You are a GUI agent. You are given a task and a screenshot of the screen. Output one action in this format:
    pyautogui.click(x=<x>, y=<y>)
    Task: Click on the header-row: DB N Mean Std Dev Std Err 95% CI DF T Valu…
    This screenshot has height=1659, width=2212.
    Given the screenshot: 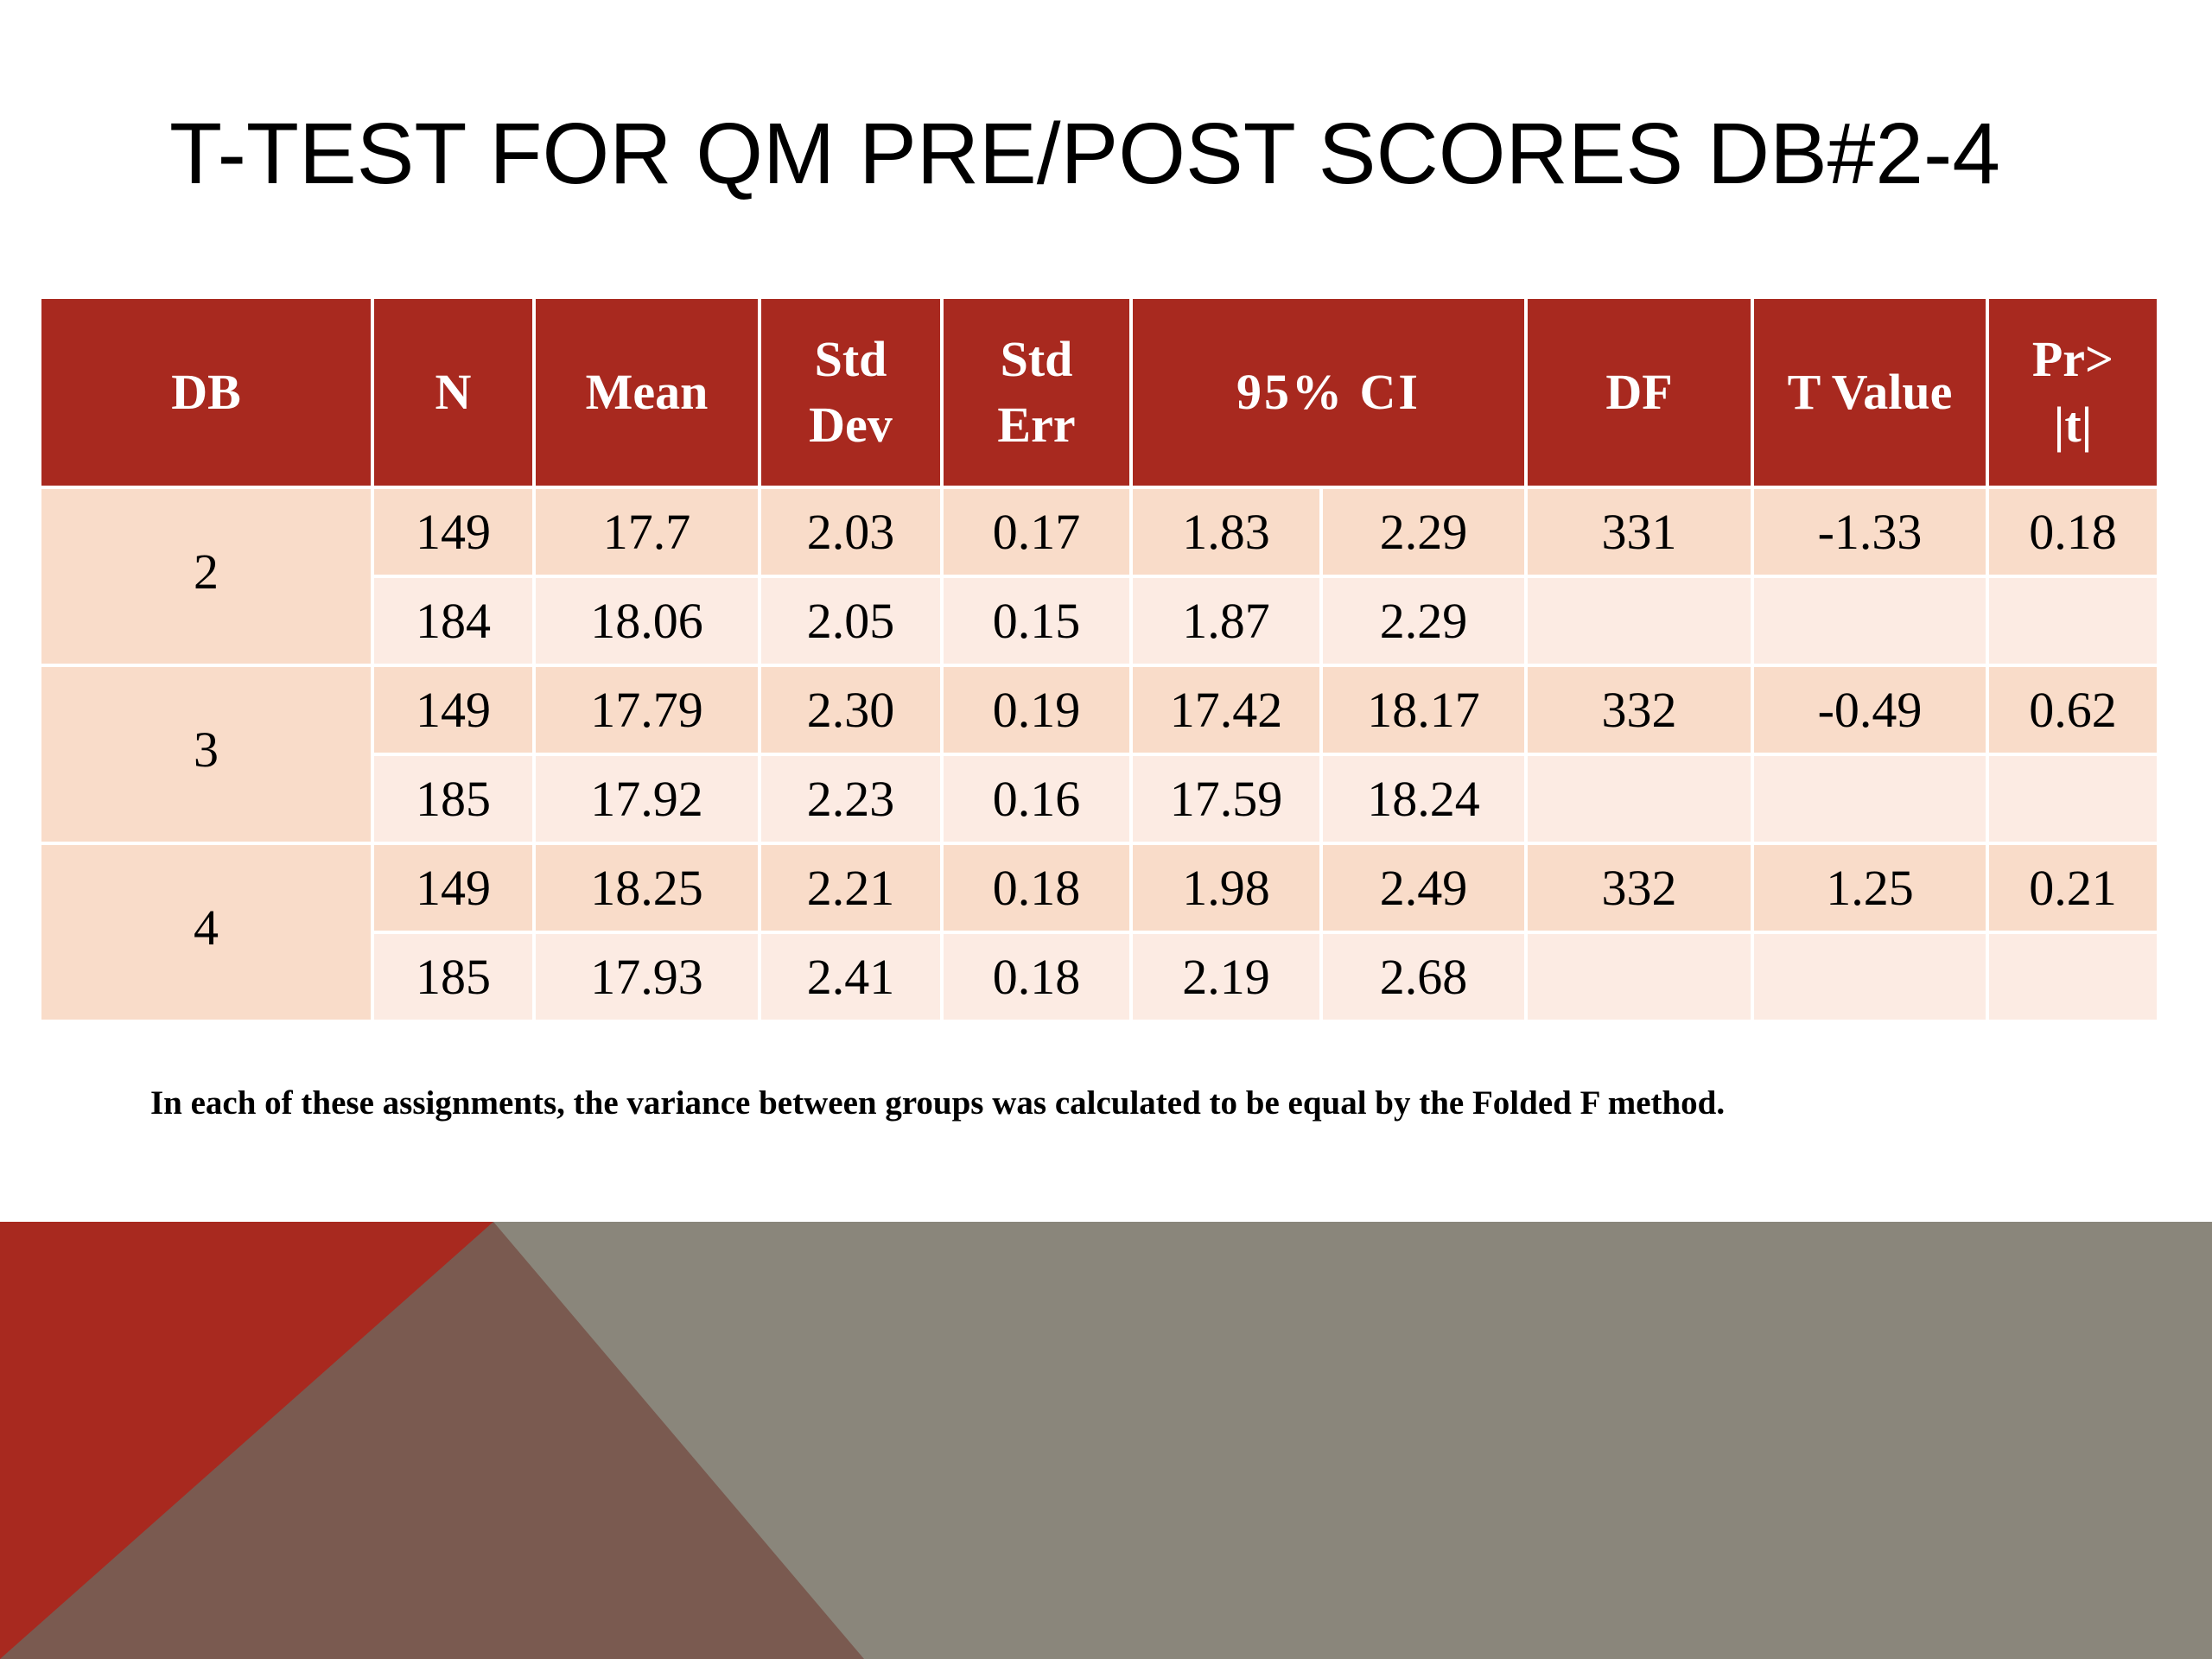 What is the action you would take?
    pyautogui.click(x=1099, y=392)
    